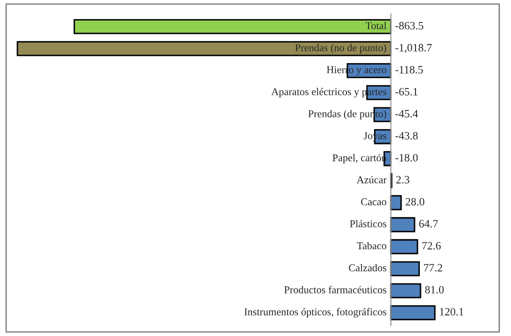  Describe the element at coordinates (433, 268) in the screenshot. I see `data-label: 77.2` at that location.